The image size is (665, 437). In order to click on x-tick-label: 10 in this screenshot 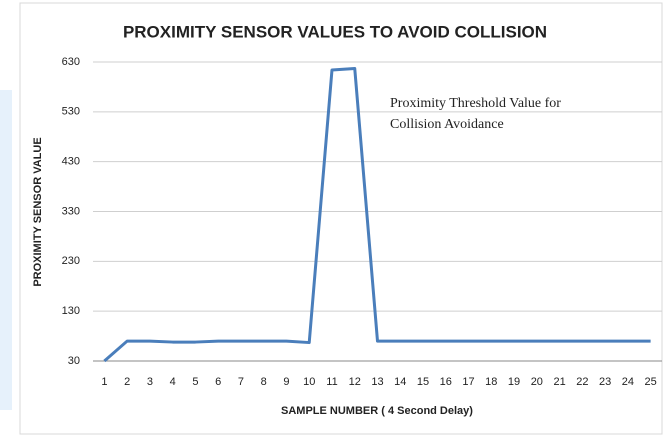, I will do `click(309, 382)`.